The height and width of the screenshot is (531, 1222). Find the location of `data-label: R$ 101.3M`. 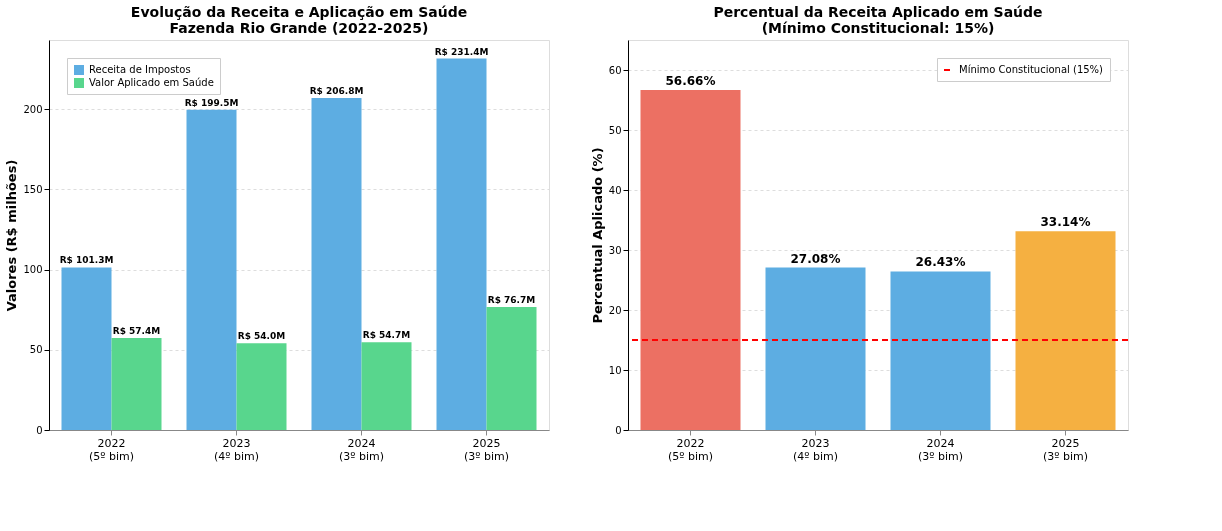

data-label: R$ 101.3M is located at coordinates (86, 260).